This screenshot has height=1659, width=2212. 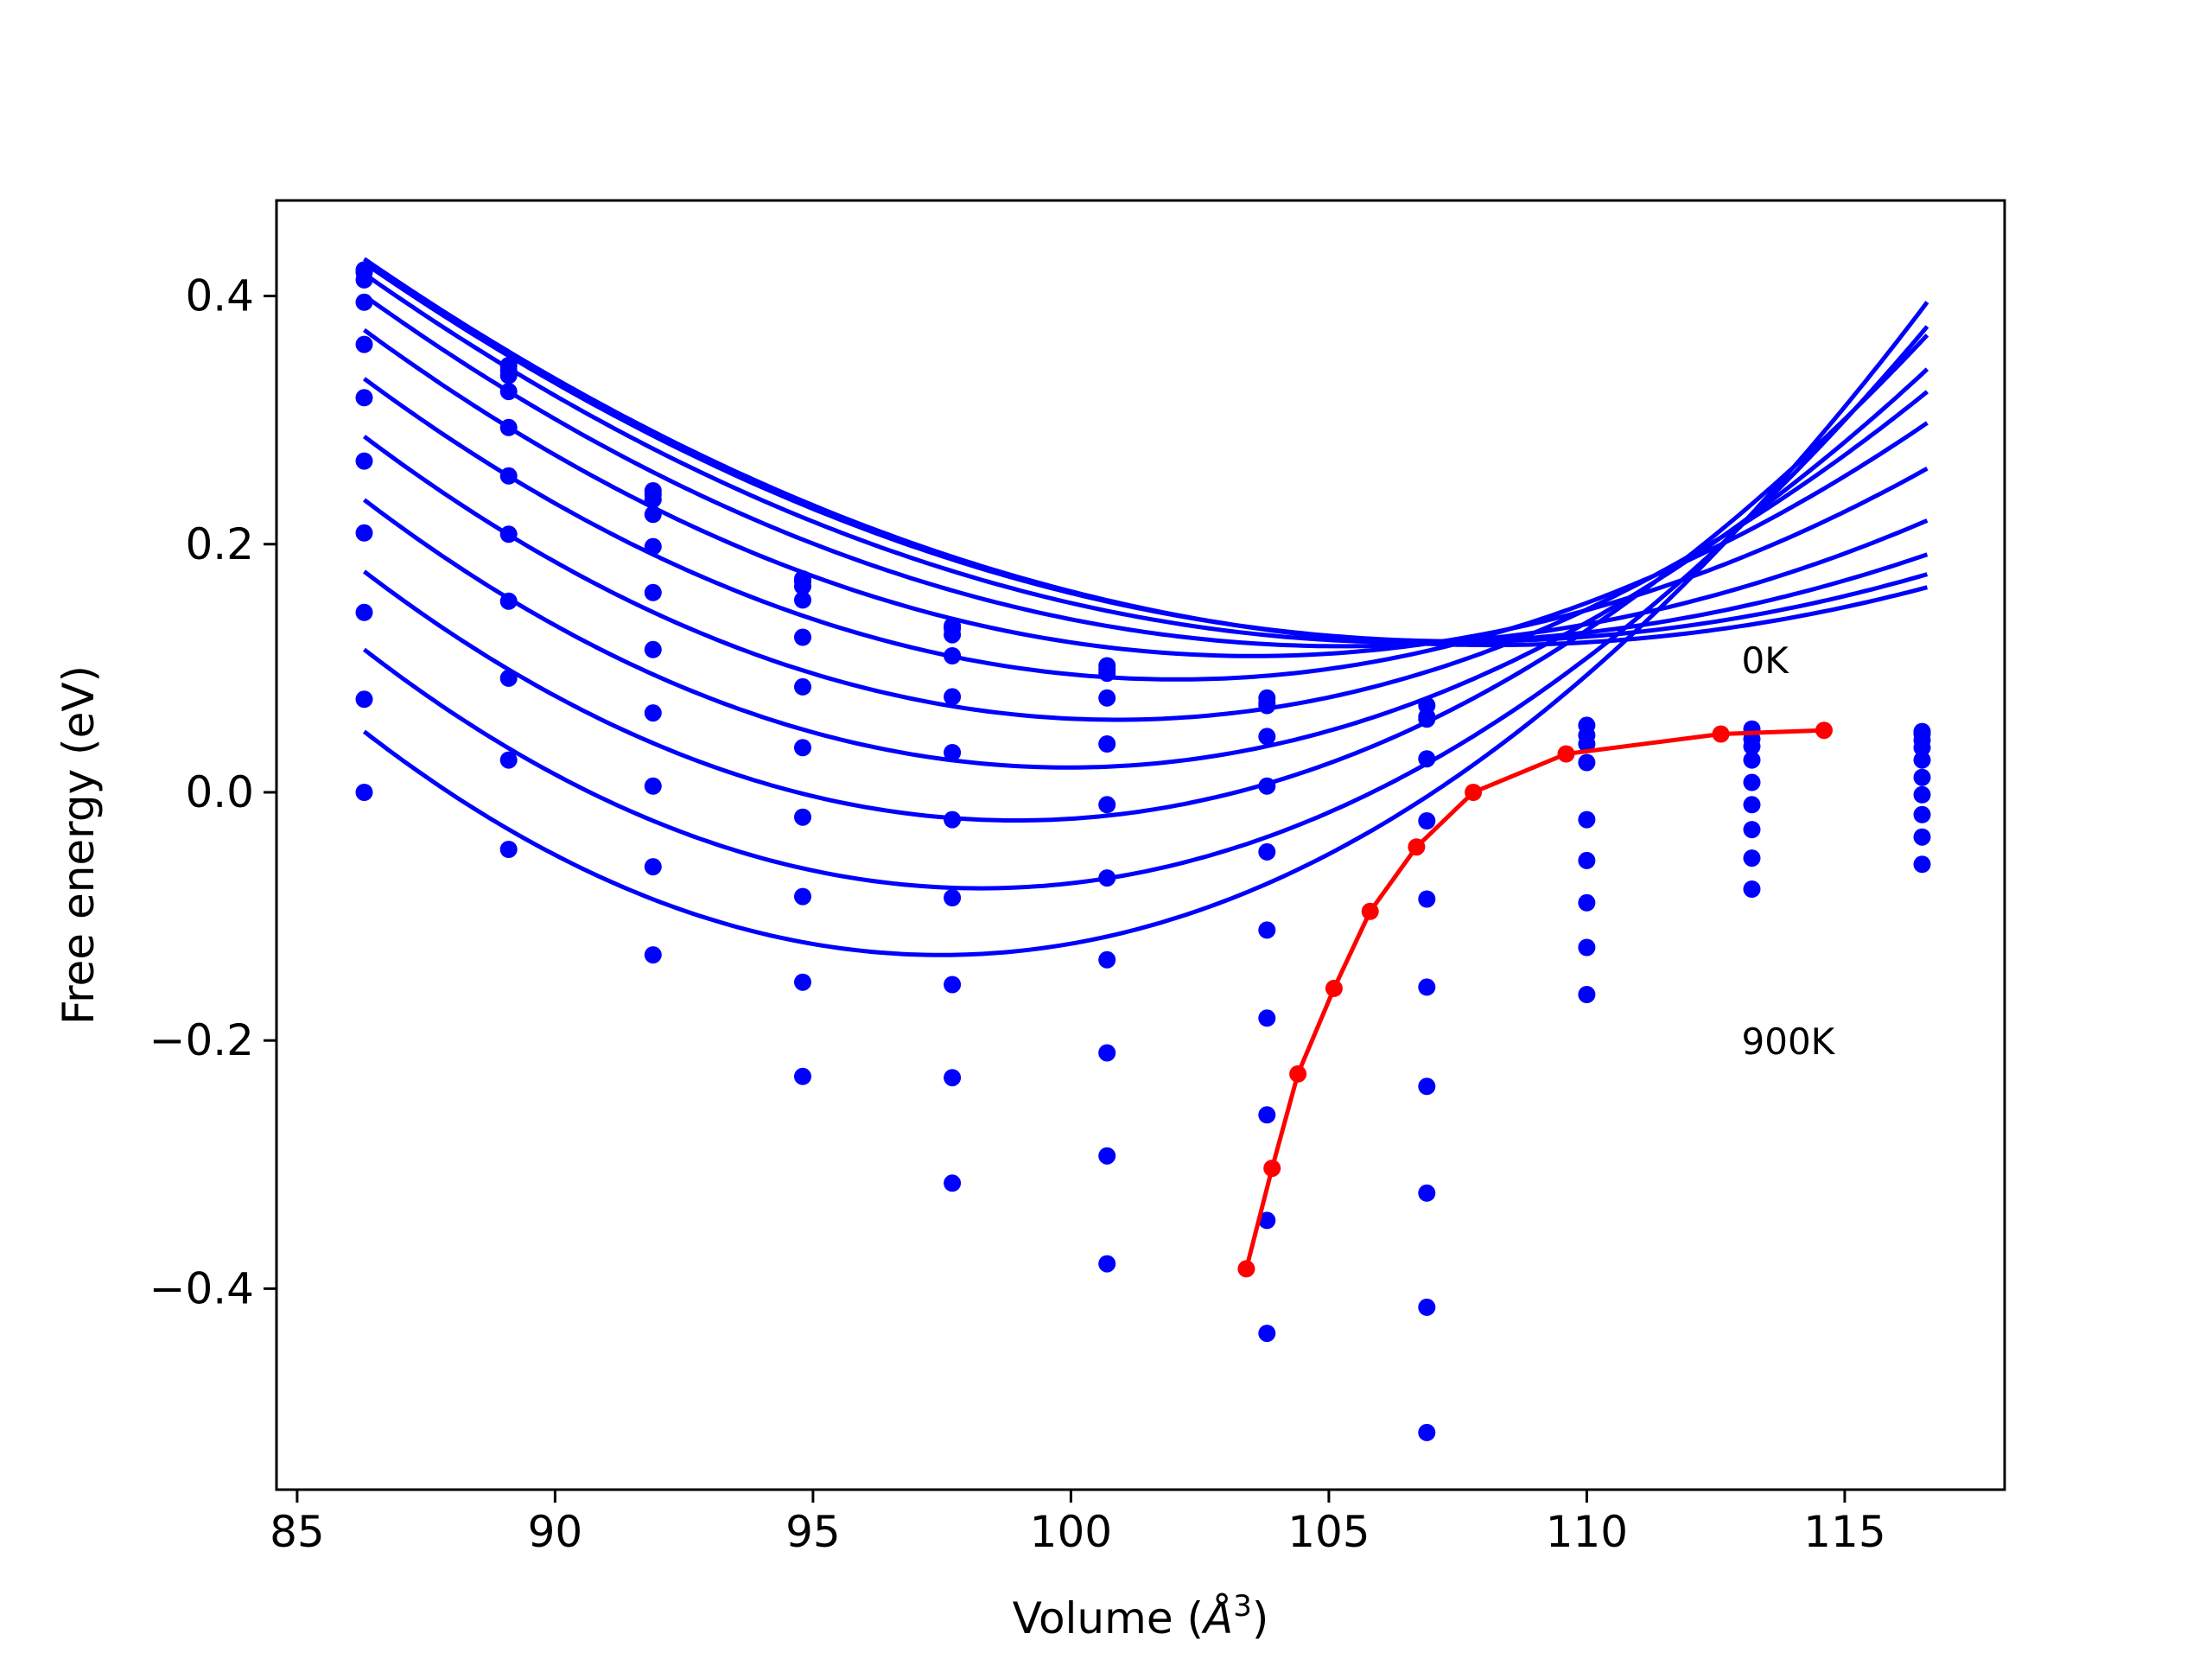 What do you see at coordinates (219, 296) in the screenshot?
I see `y-tick-label-4: 0.4` at bounding box center [219, 296].